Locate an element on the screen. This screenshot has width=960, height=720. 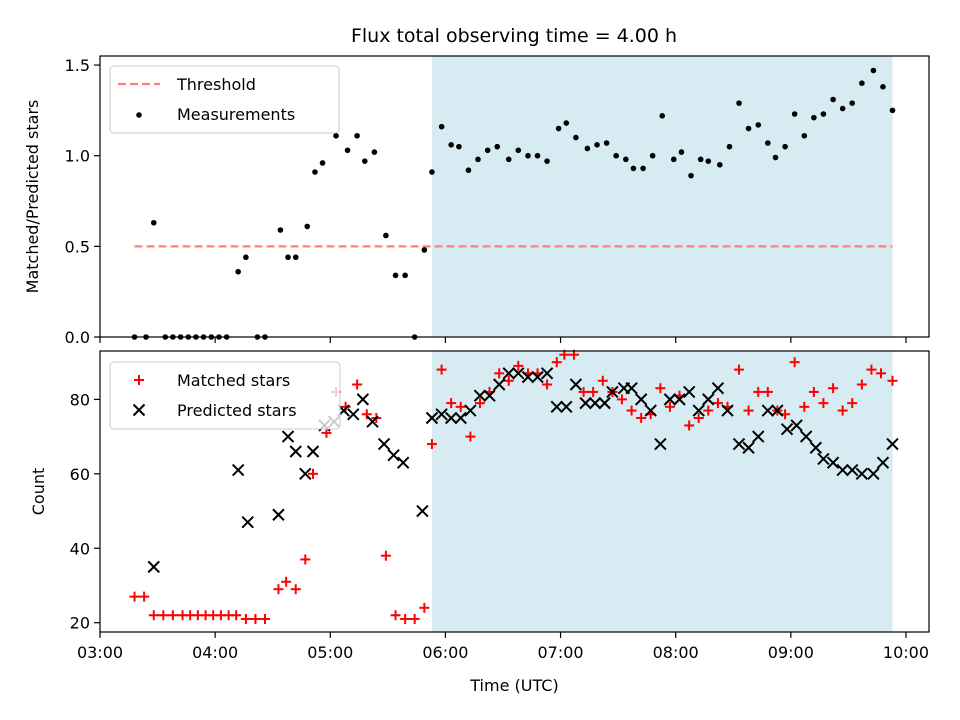
x-tick-label: 10:00 is located at coordinates (906, 652).